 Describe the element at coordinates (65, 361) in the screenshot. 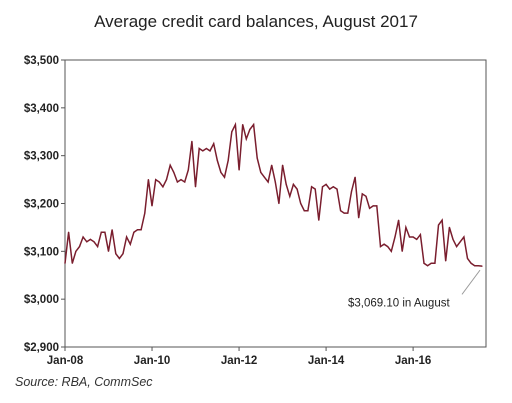

I see `x-tick-label: Jan-08` at that location.